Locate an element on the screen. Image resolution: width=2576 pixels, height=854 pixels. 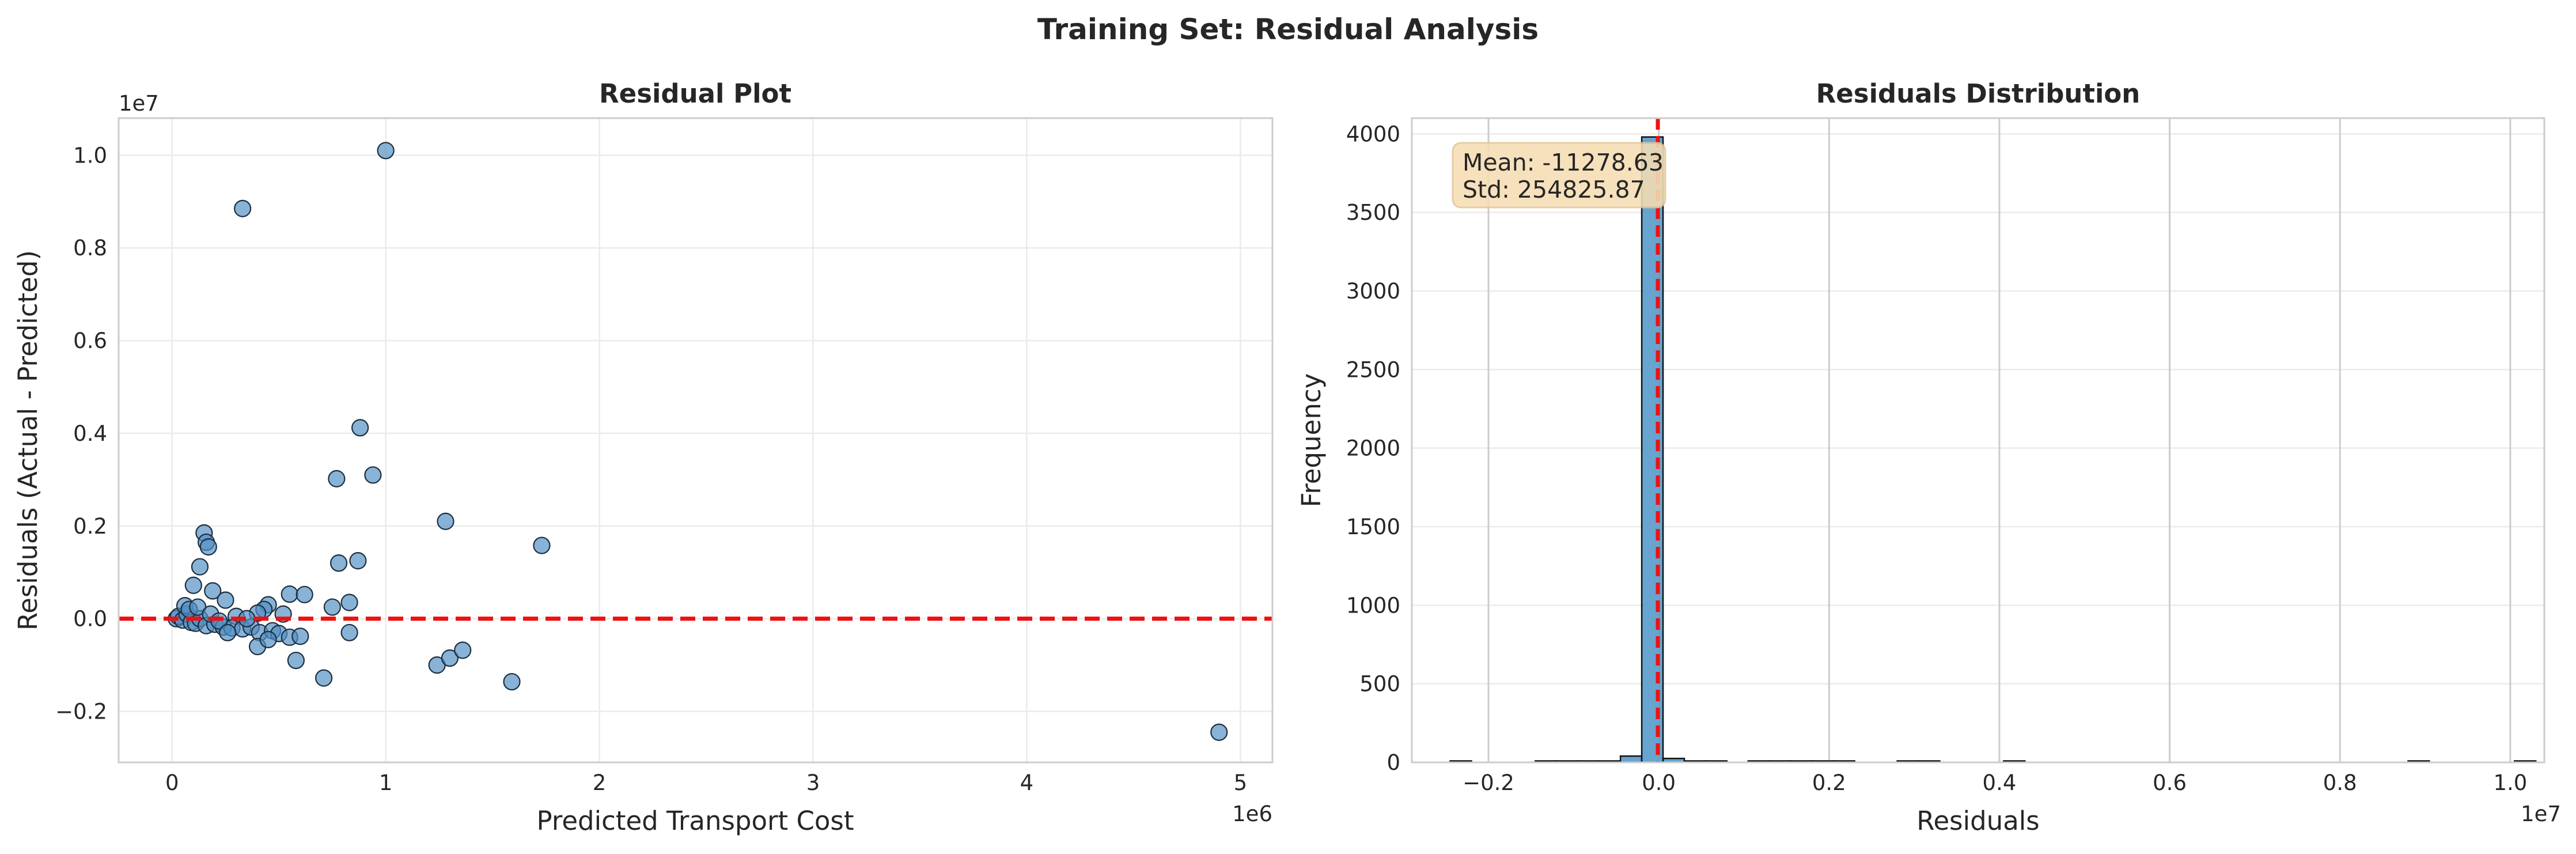
histogram-x-label: Residuals is located at coordinates (1978, 821).